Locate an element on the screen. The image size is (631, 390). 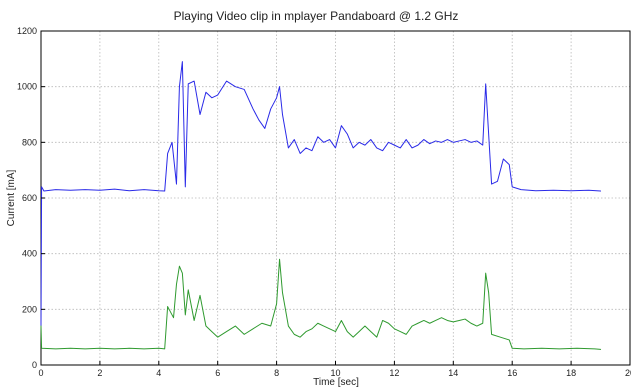
x-axis-label: Time [sec] is located at coordinates (336, 382).